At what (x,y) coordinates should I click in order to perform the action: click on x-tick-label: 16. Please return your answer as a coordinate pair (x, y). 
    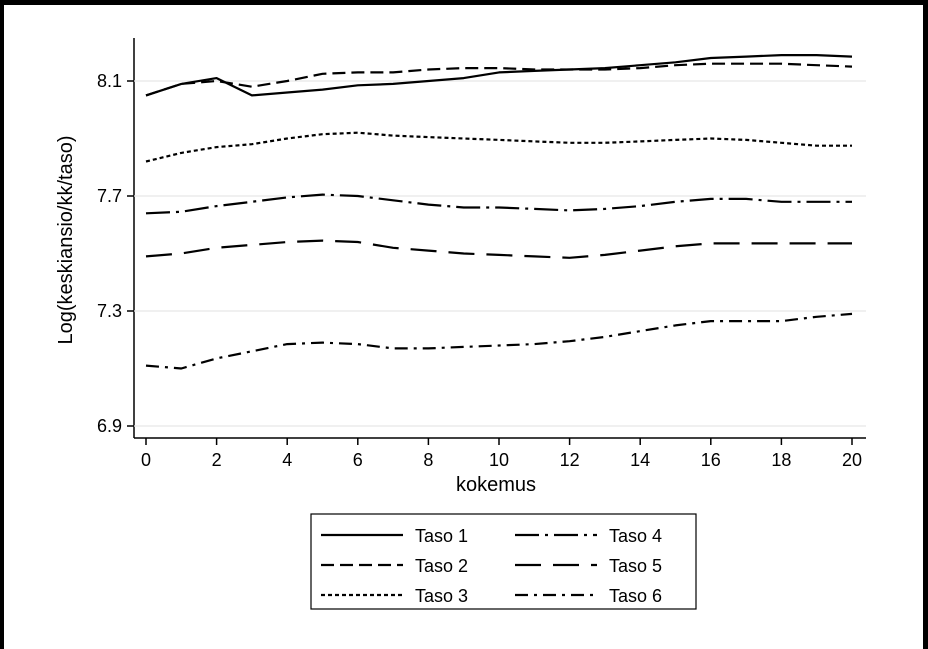
    Looking at the image, I should click on (711, 460).